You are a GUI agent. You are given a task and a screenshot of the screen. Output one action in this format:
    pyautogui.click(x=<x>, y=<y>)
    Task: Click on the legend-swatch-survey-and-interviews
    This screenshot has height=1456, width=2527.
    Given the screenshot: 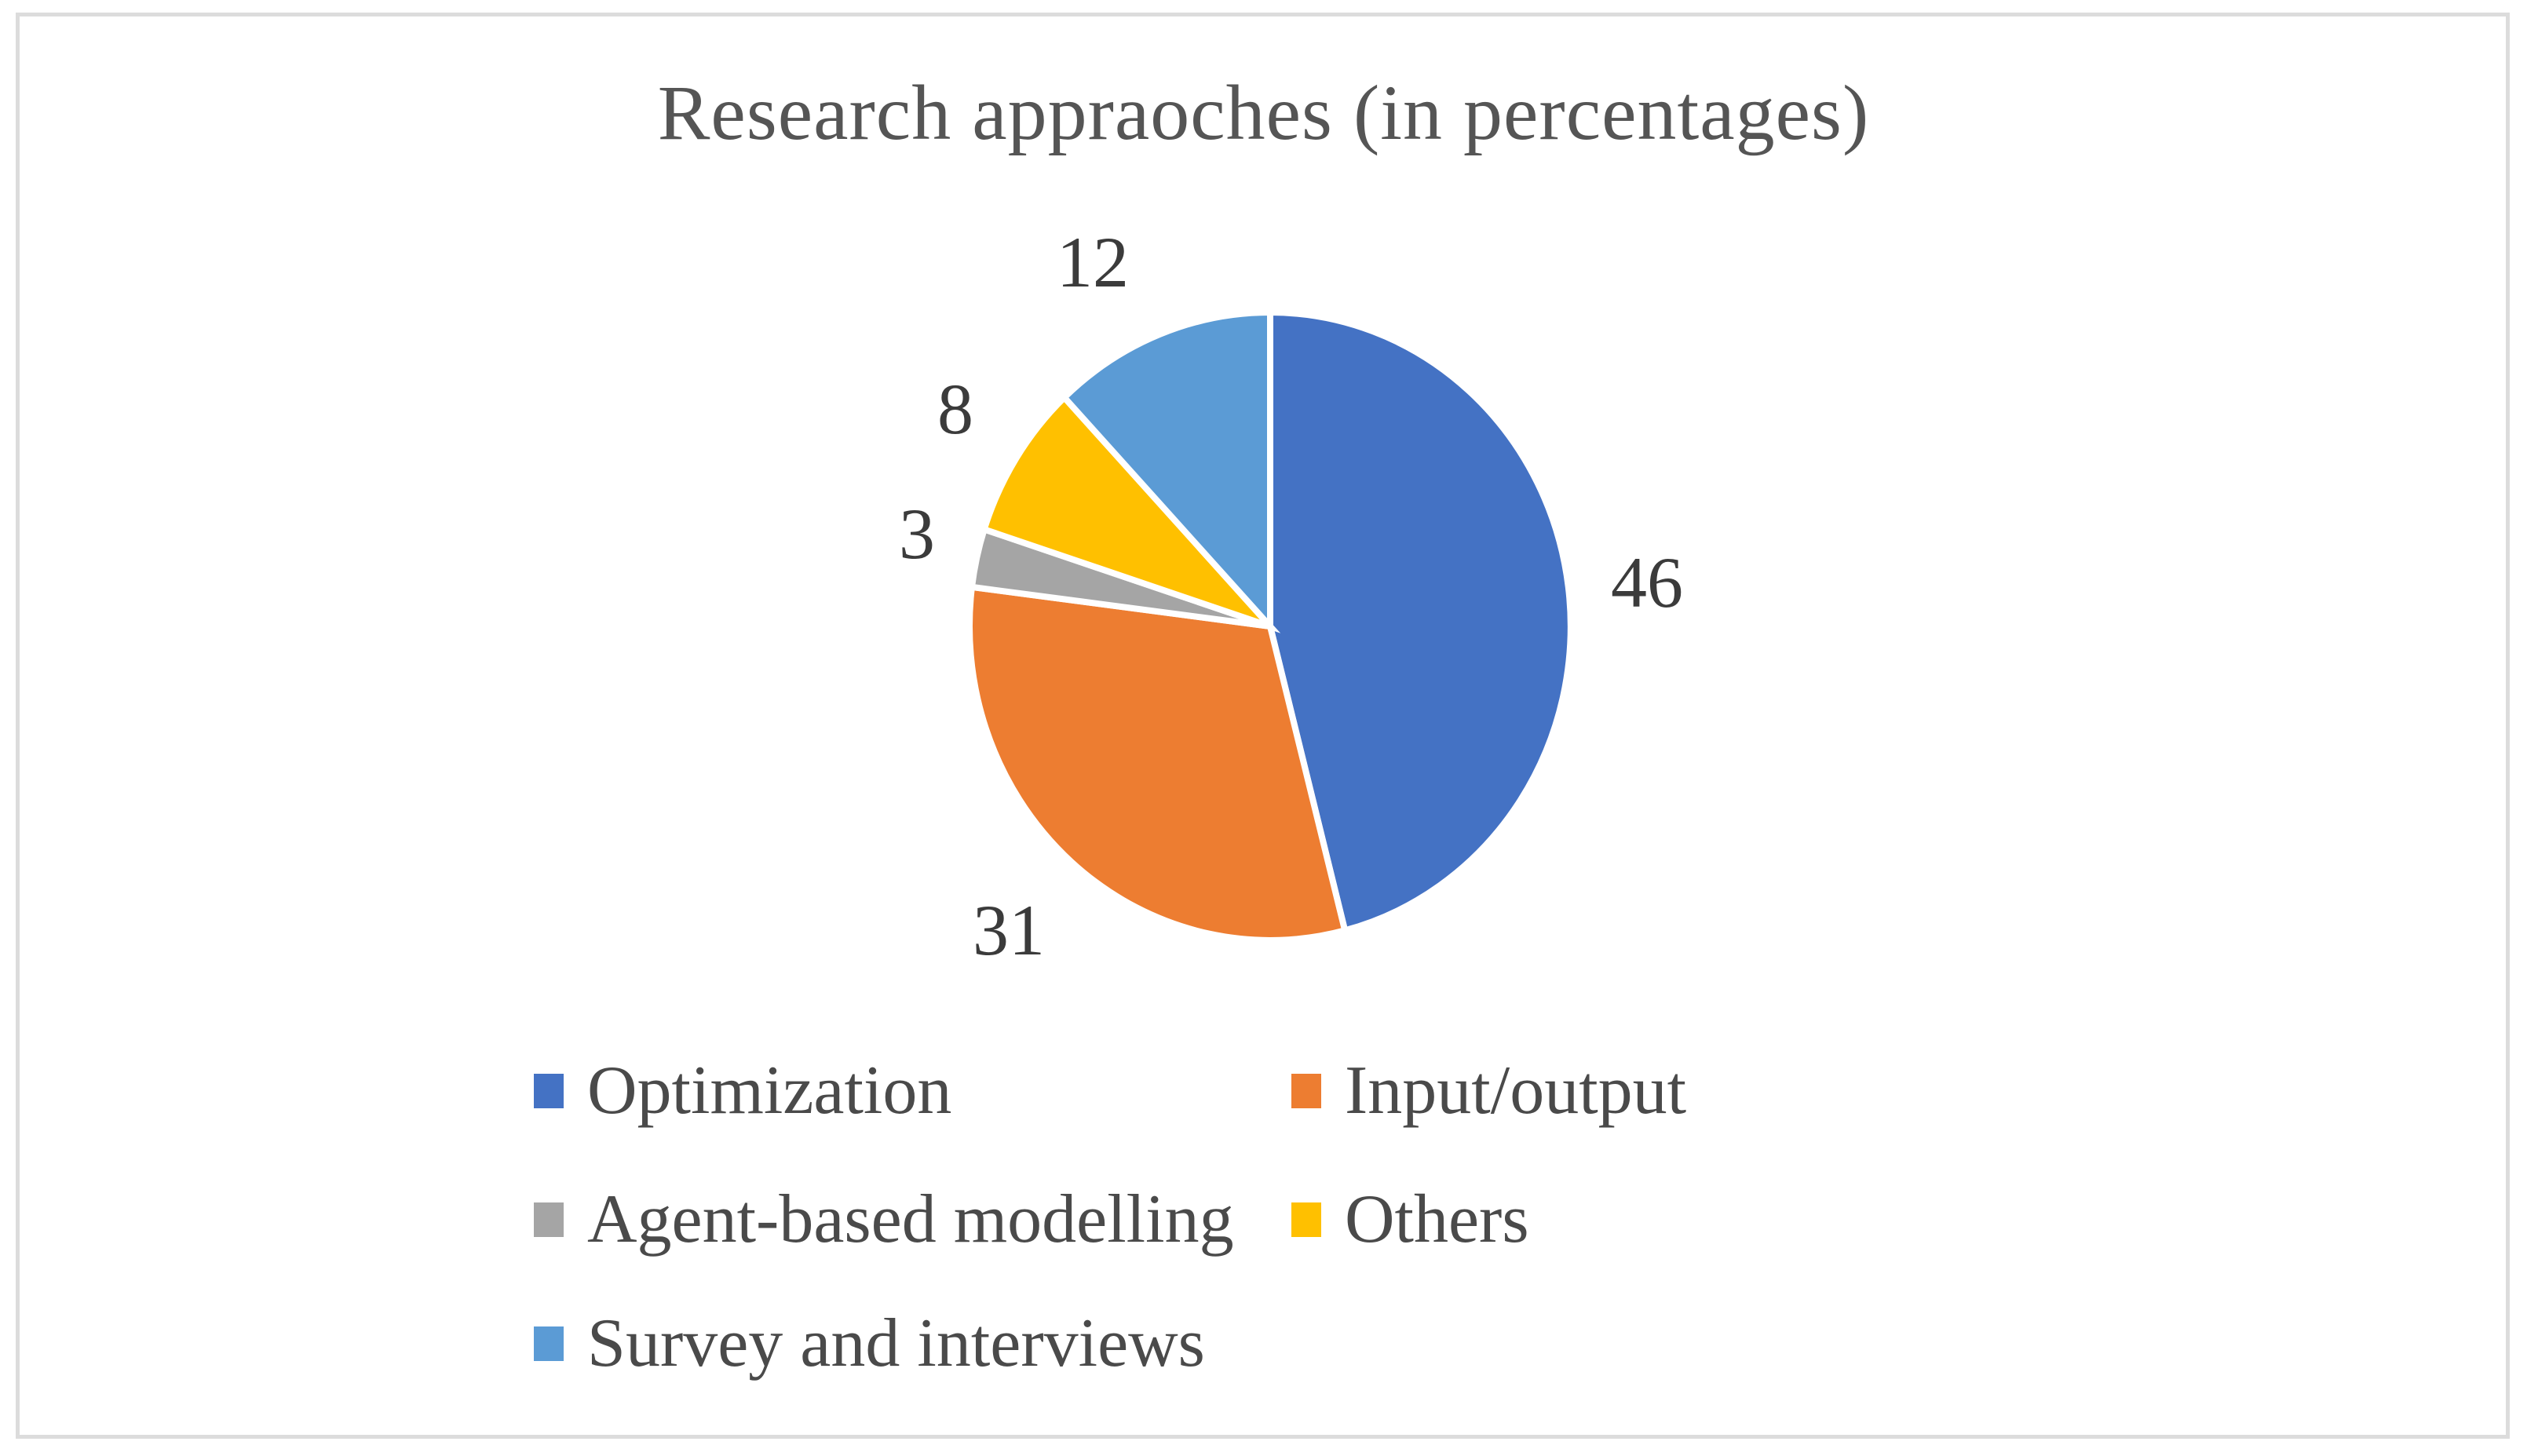 What is the action you would take?
    pyautogui.click(x=549, y=1343)
    